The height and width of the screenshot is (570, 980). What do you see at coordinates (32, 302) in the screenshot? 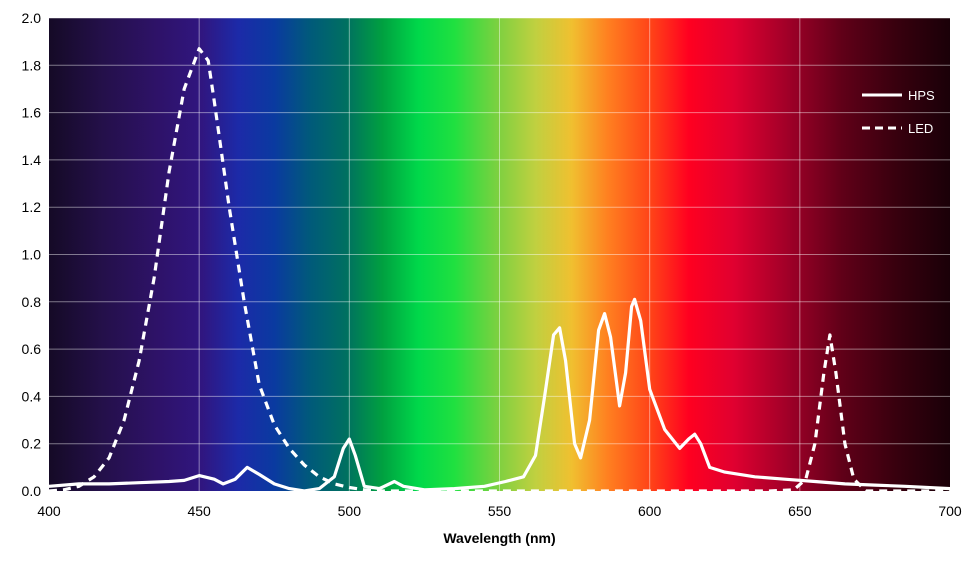
I see `y-tick-label: 0.8` at bounding box center [32, 302].